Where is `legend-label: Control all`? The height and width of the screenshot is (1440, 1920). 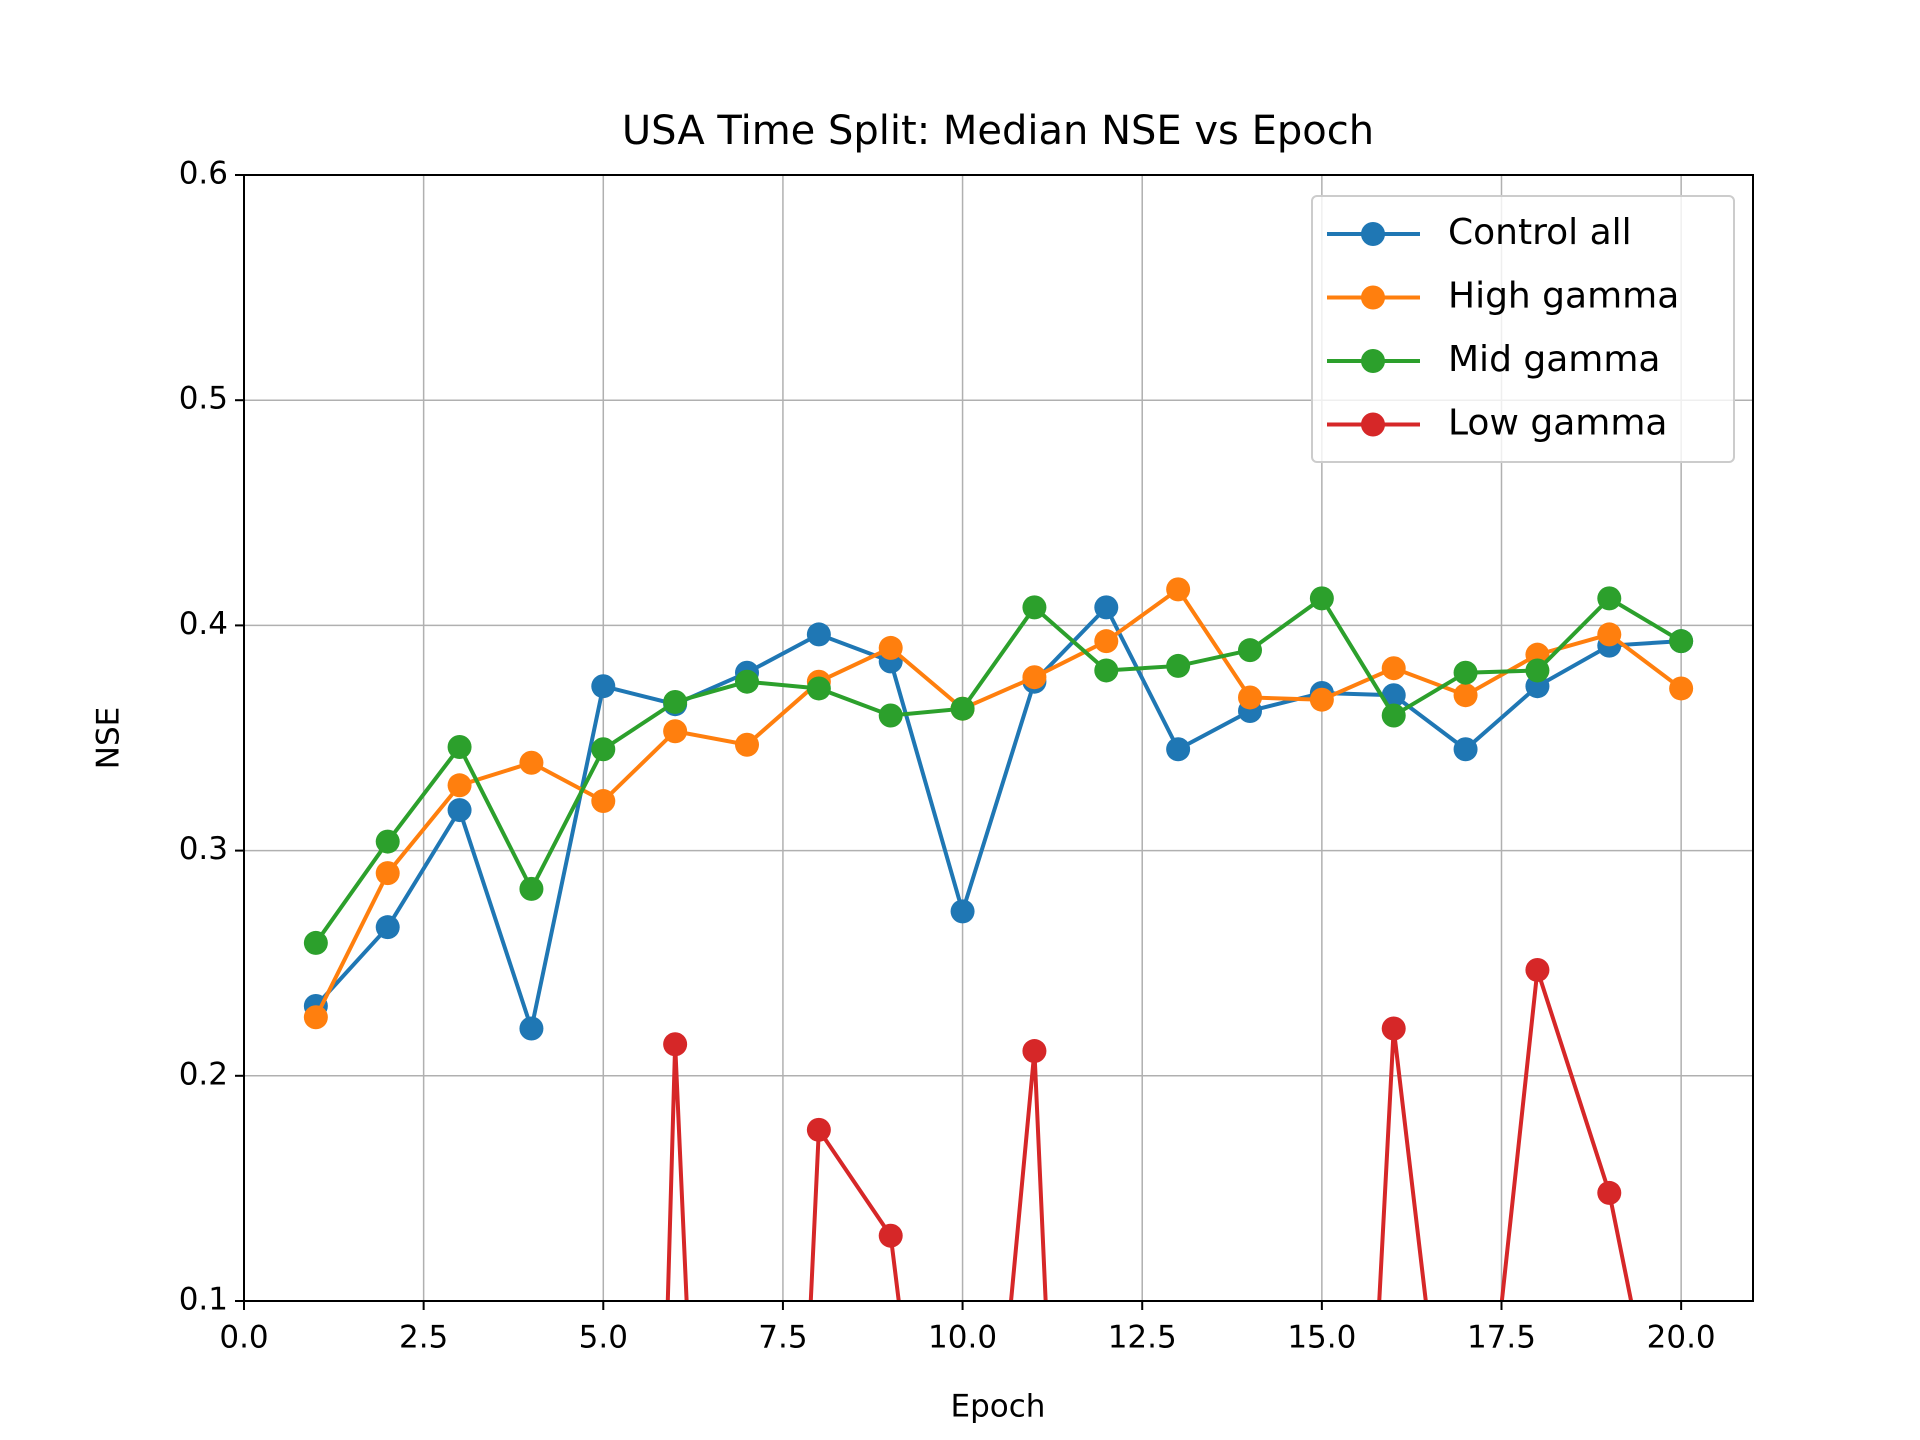
legend-label: Control all is located at coordinates (1540, 232).